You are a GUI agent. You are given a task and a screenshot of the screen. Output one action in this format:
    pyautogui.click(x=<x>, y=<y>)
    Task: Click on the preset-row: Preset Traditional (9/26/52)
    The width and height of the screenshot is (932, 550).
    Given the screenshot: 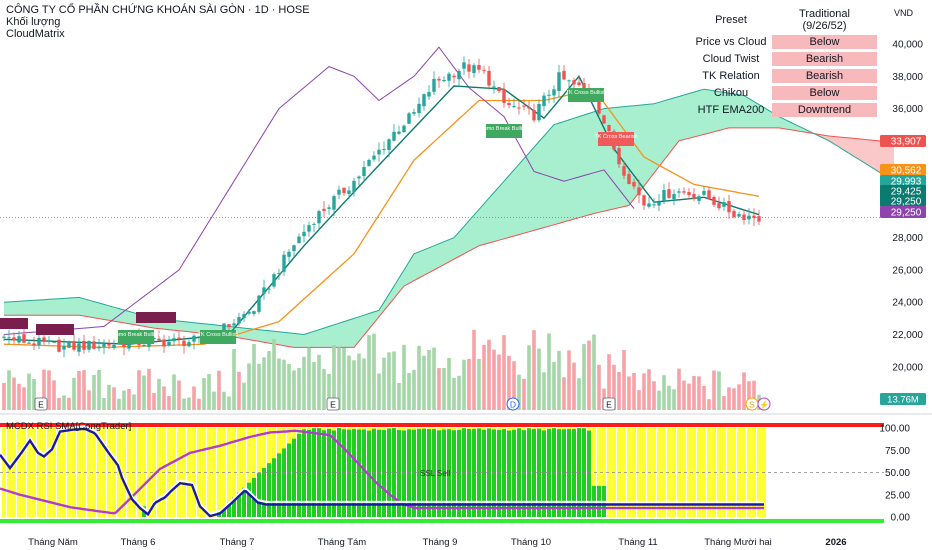 What is the action you would take?
    pyautogui.click(x=783, y=20)
    